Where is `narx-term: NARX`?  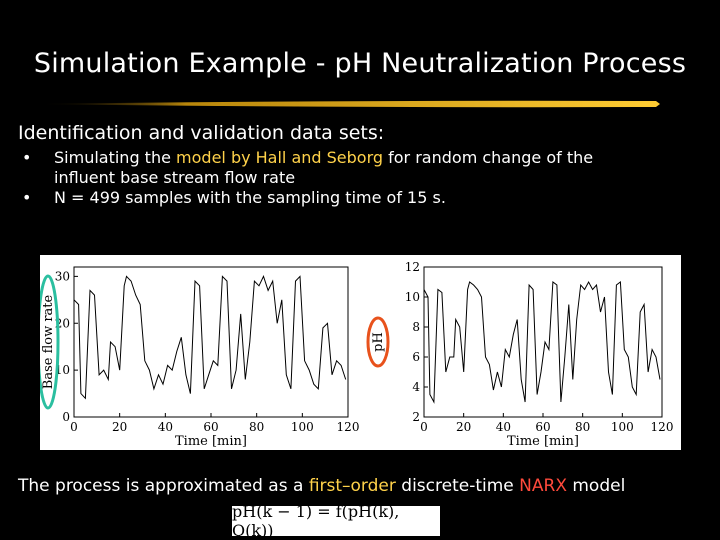 narx-term: NARX is located at coordinates (543, 486).